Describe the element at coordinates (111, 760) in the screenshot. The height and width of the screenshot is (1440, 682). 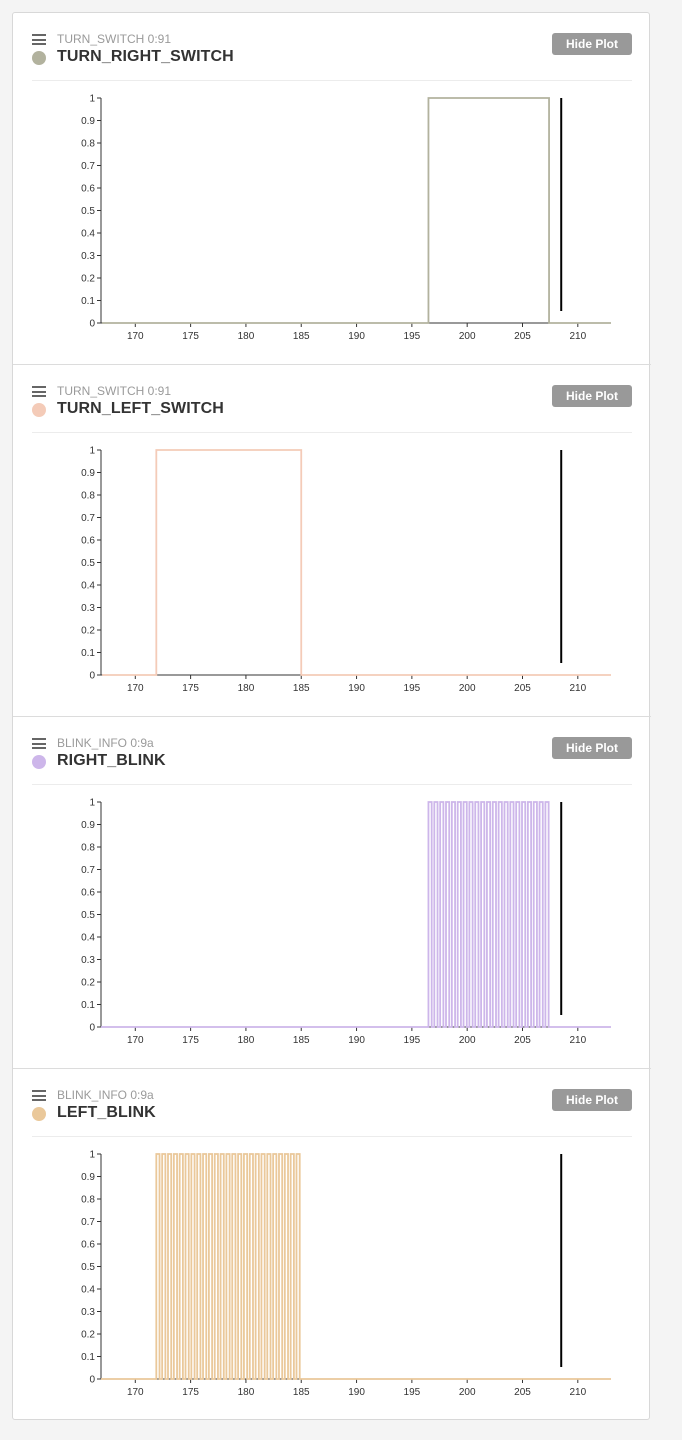
I see `signal-name: RIGHT_BLINK` at that location.